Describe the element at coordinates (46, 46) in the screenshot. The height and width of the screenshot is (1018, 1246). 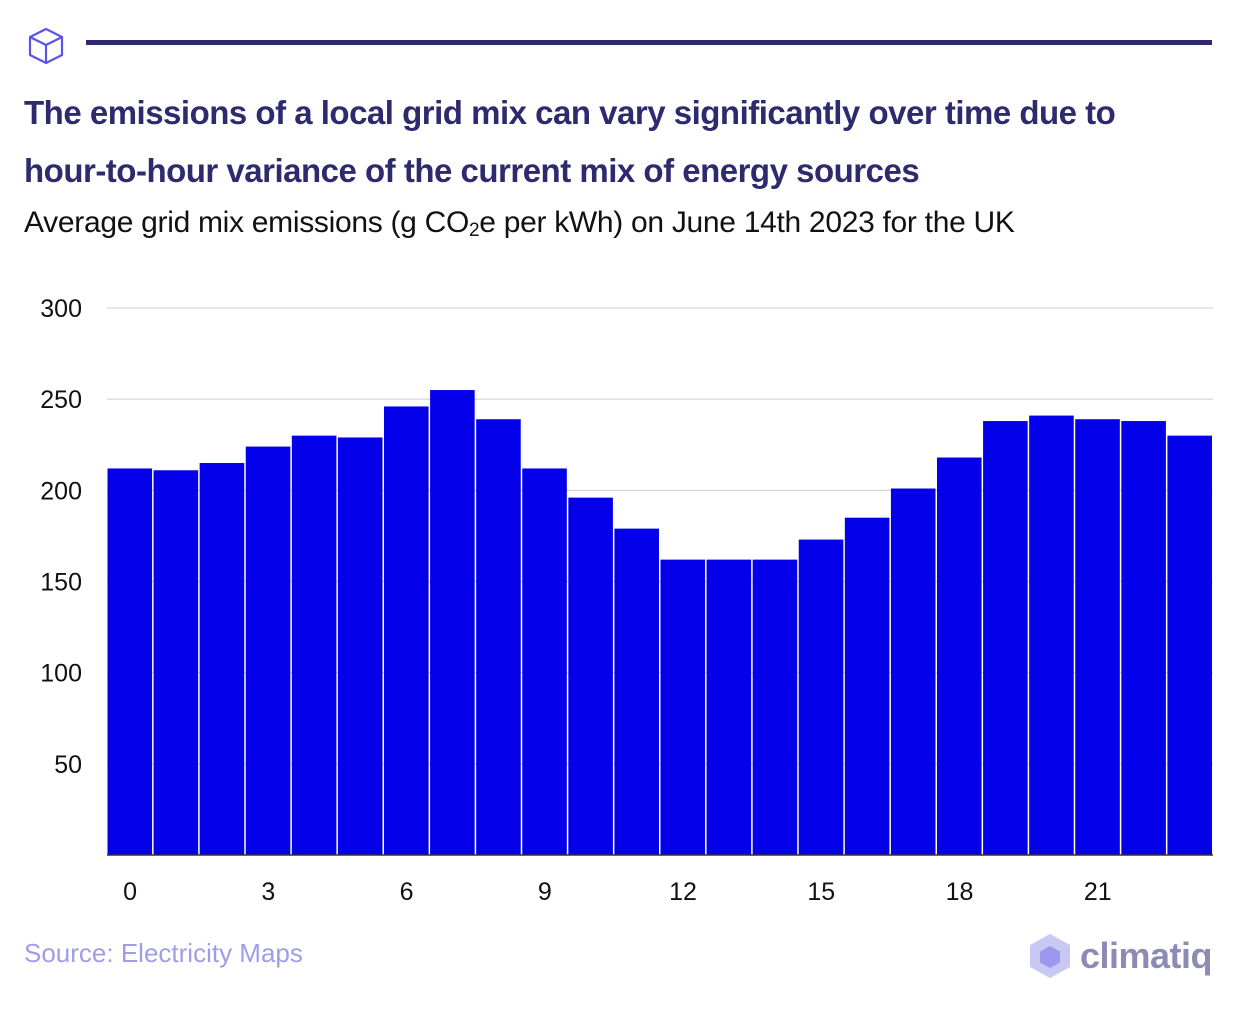
I see `cube-icon` at that location.